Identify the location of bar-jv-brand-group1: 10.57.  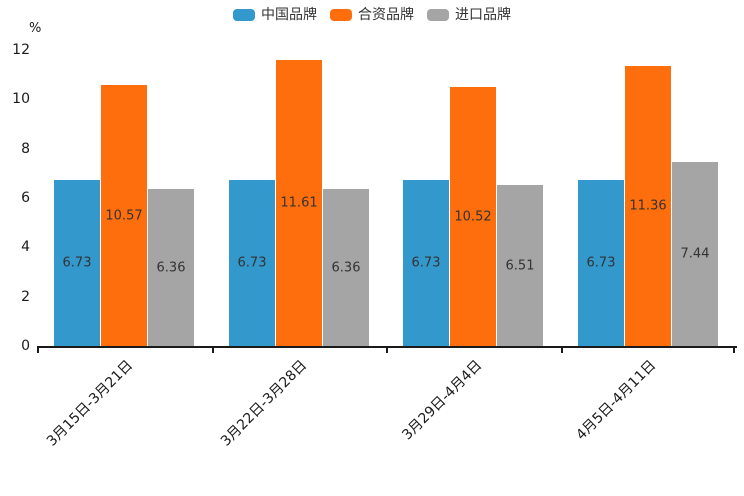
(124, 215).